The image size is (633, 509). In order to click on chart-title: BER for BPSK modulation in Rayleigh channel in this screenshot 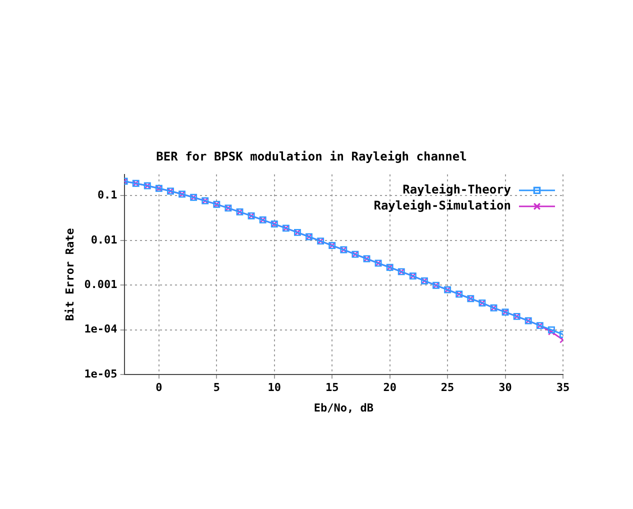, I will do `click(311, 156)`.